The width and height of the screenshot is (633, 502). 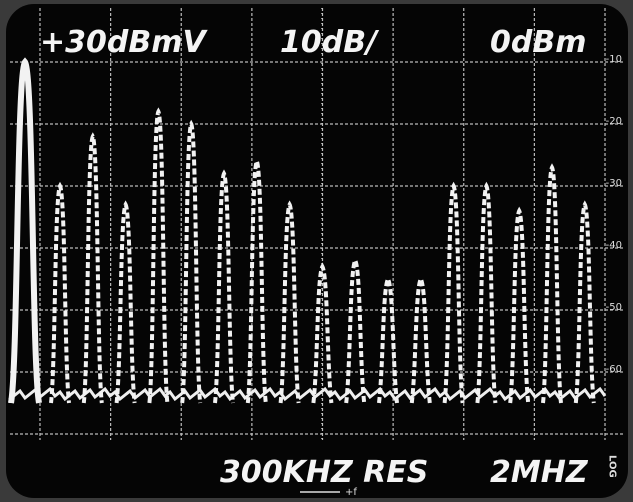 I want to click on scale-label: -10, so click(x=614, y=59).